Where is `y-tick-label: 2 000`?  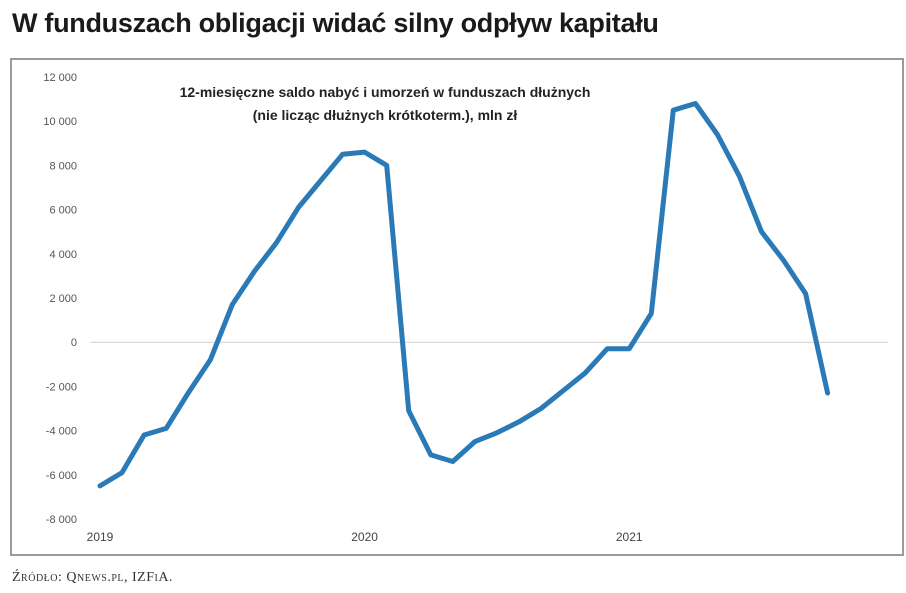
y-tick-label: 2 000 is located at coordinates (63, 299).